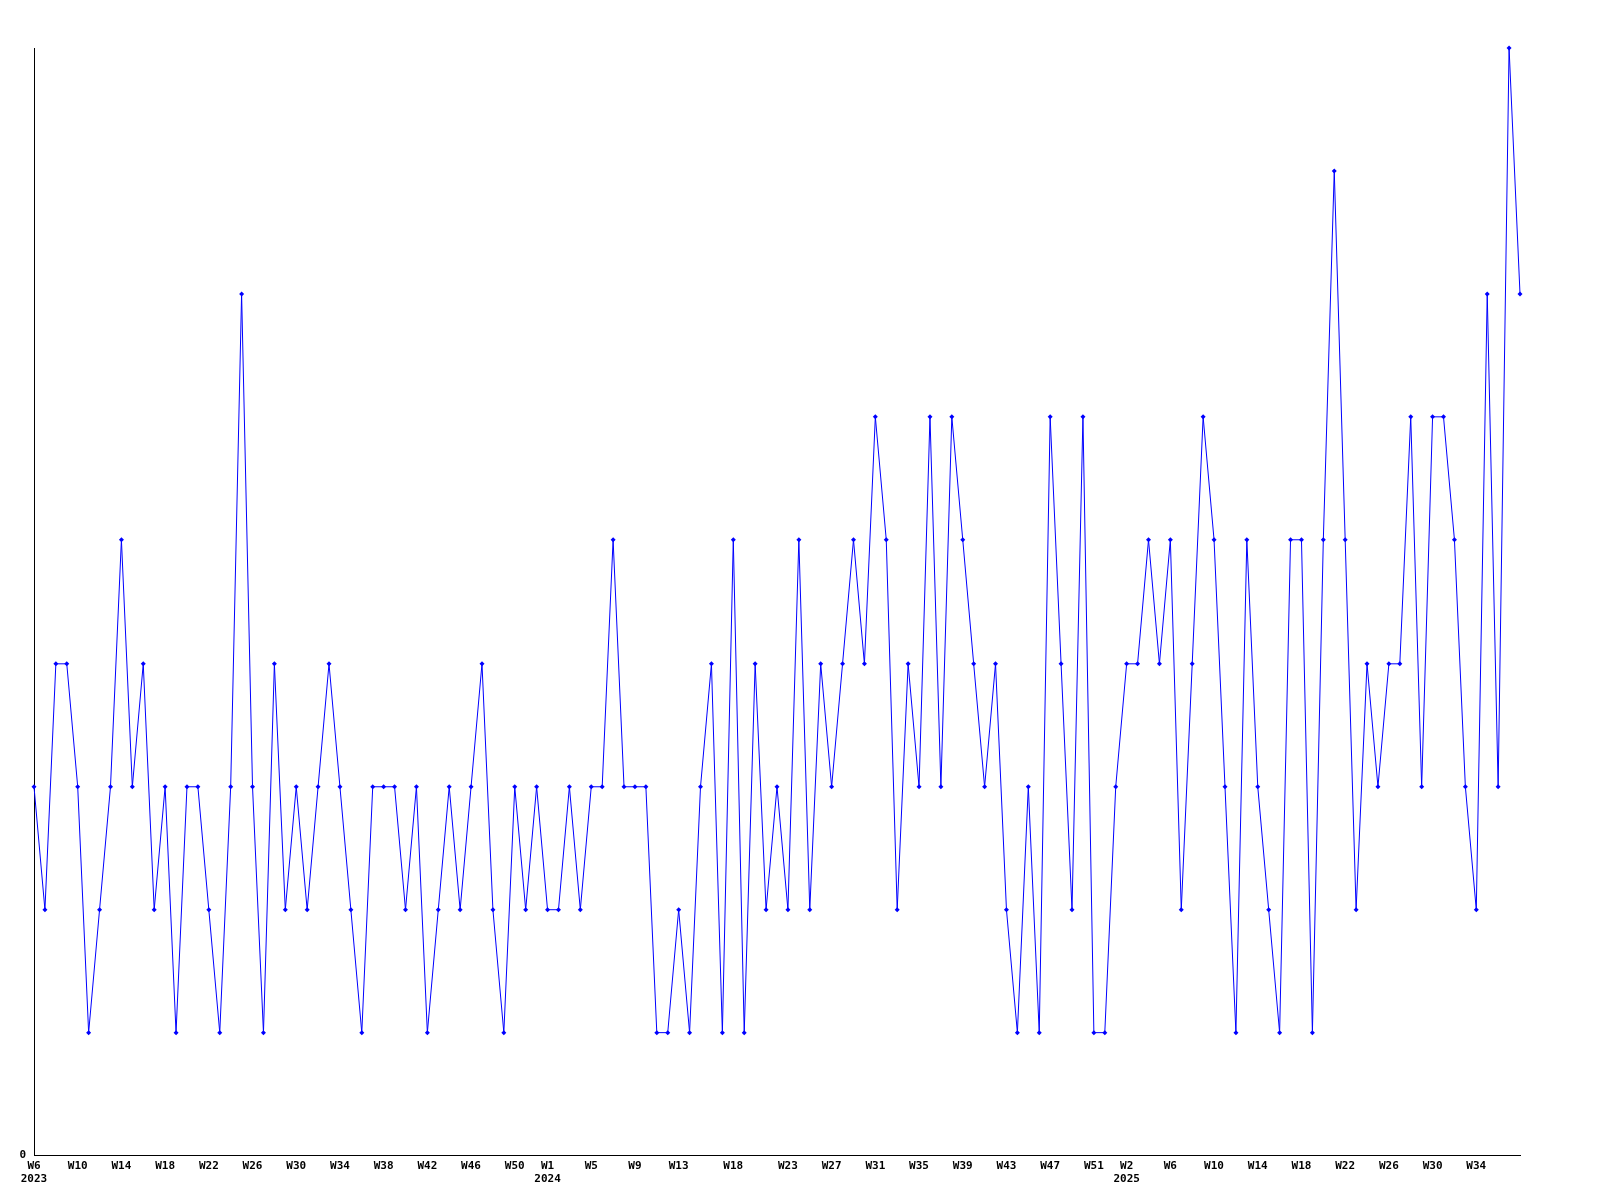 Image resolution: width=1600 pixels, height=1200 pixels. What do you see at coordinates (875, 1166) in the screenshot?
I see `x-tick-label: W31` at bounding box center [875, 1166].